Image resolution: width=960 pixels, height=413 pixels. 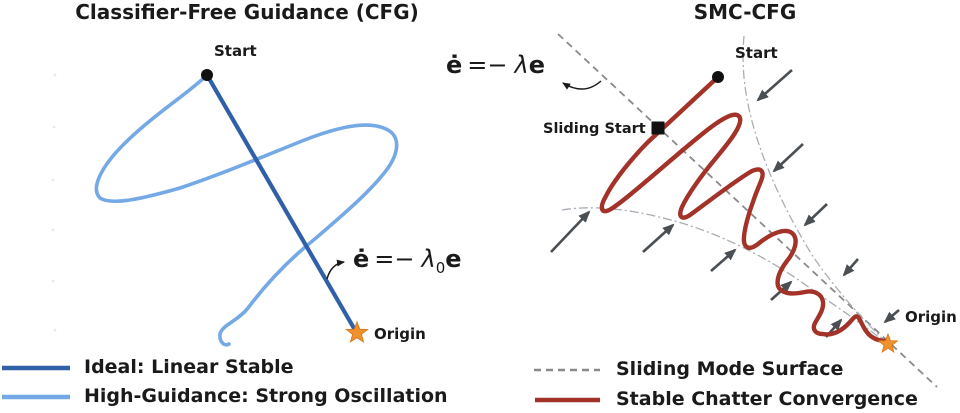 What do you see at coordinates (189, 367) in the screenshot?
I see `legend-label-ideal: Ideal: Linear Stable` at bounding box center [189, 367].